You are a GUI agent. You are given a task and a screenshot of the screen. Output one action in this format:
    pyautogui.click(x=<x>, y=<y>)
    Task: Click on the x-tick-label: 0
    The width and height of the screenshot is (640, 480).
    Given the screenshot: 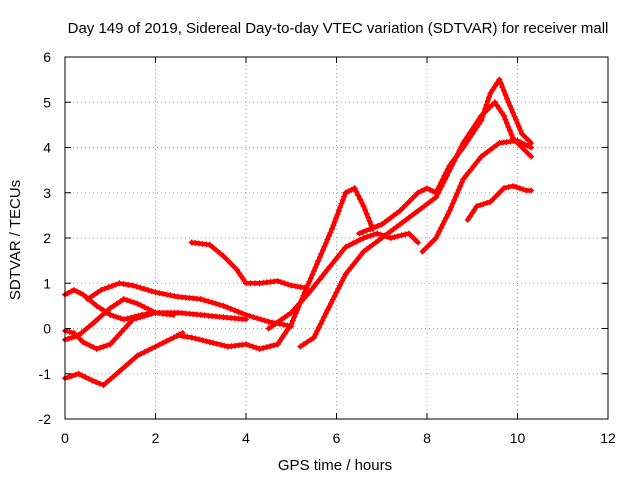 What is the action you would take?
    pyautogui.click(x=65, y=438)
    